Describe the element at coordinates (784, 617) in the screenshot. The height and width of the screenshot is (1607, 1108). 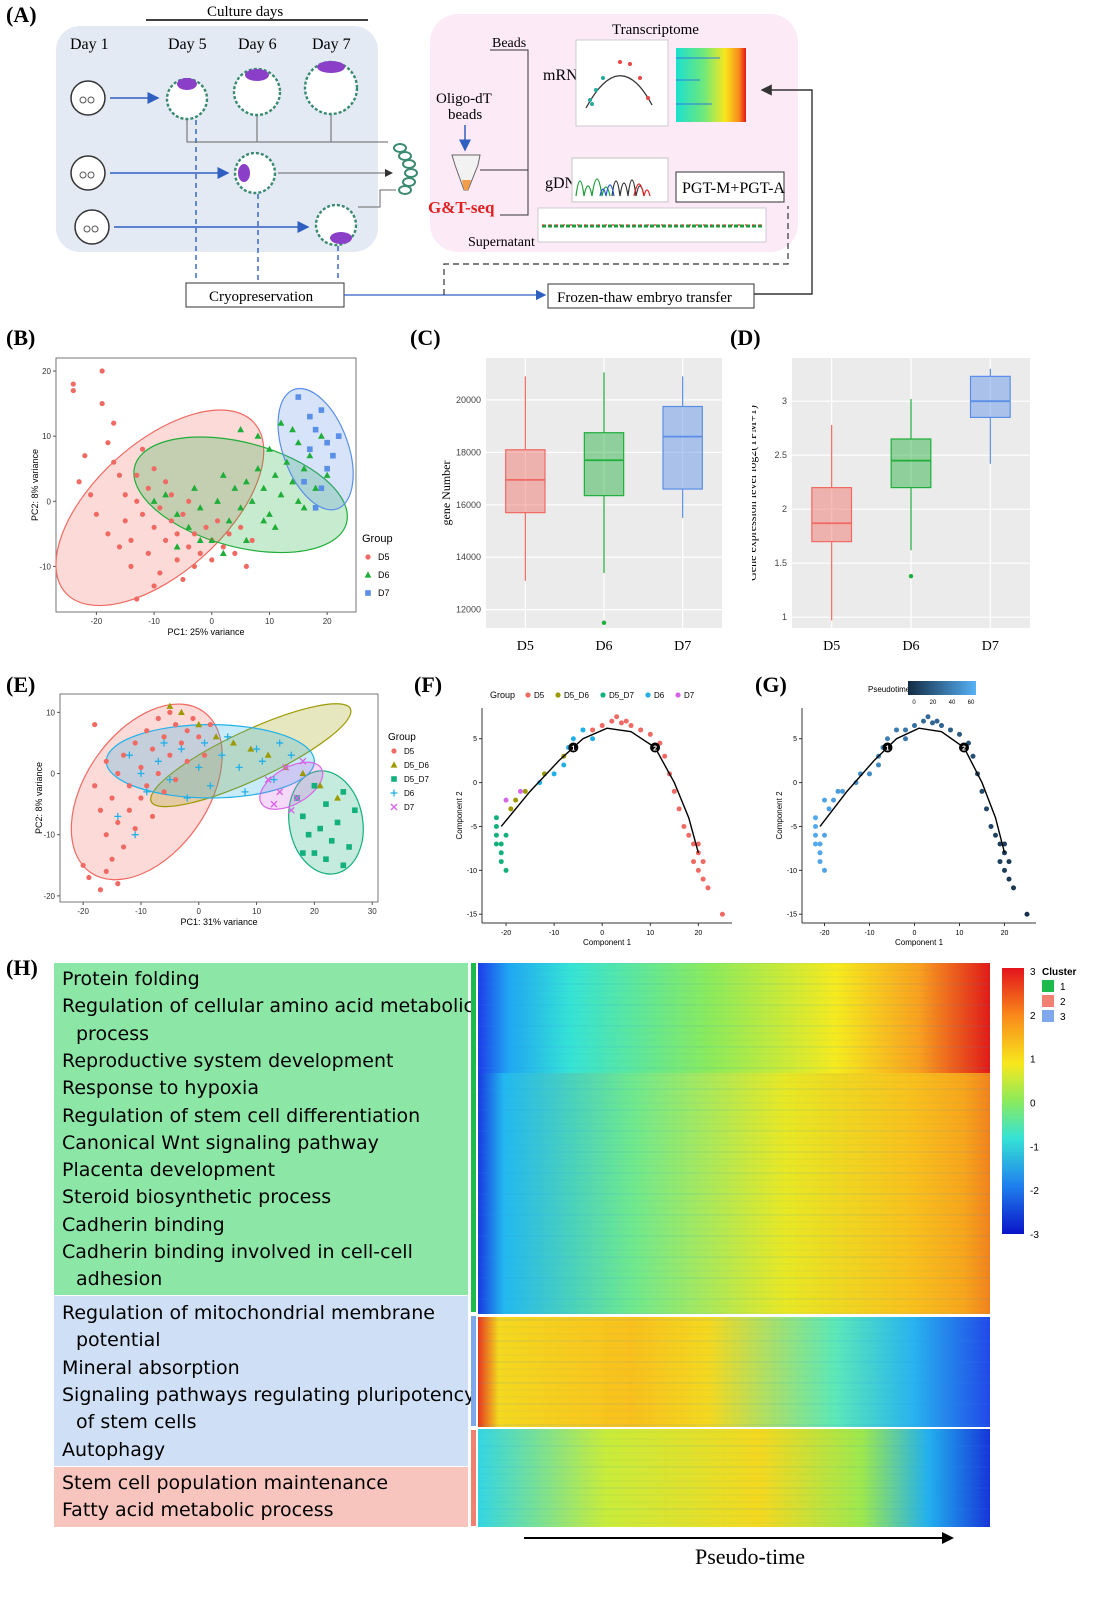
I see `y-tick-label: 1` at that location.